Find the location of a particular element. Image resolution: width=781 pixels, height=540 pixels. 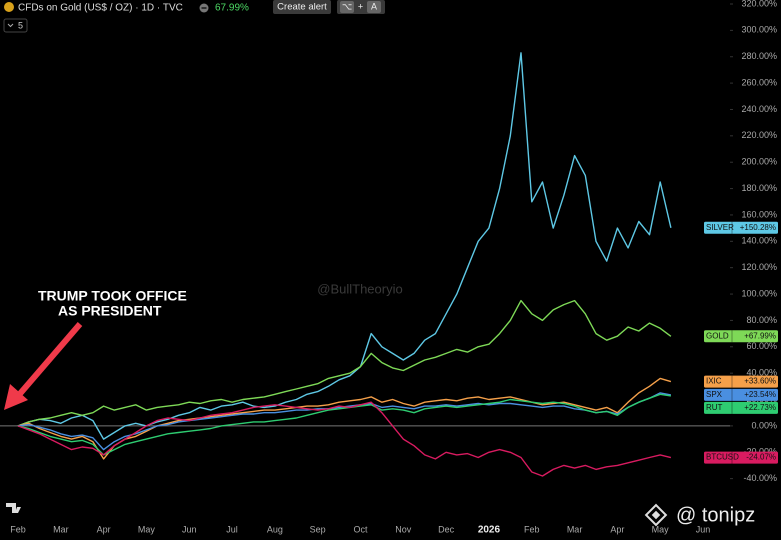

status-icon-dash is located at coordinates (204, 8).